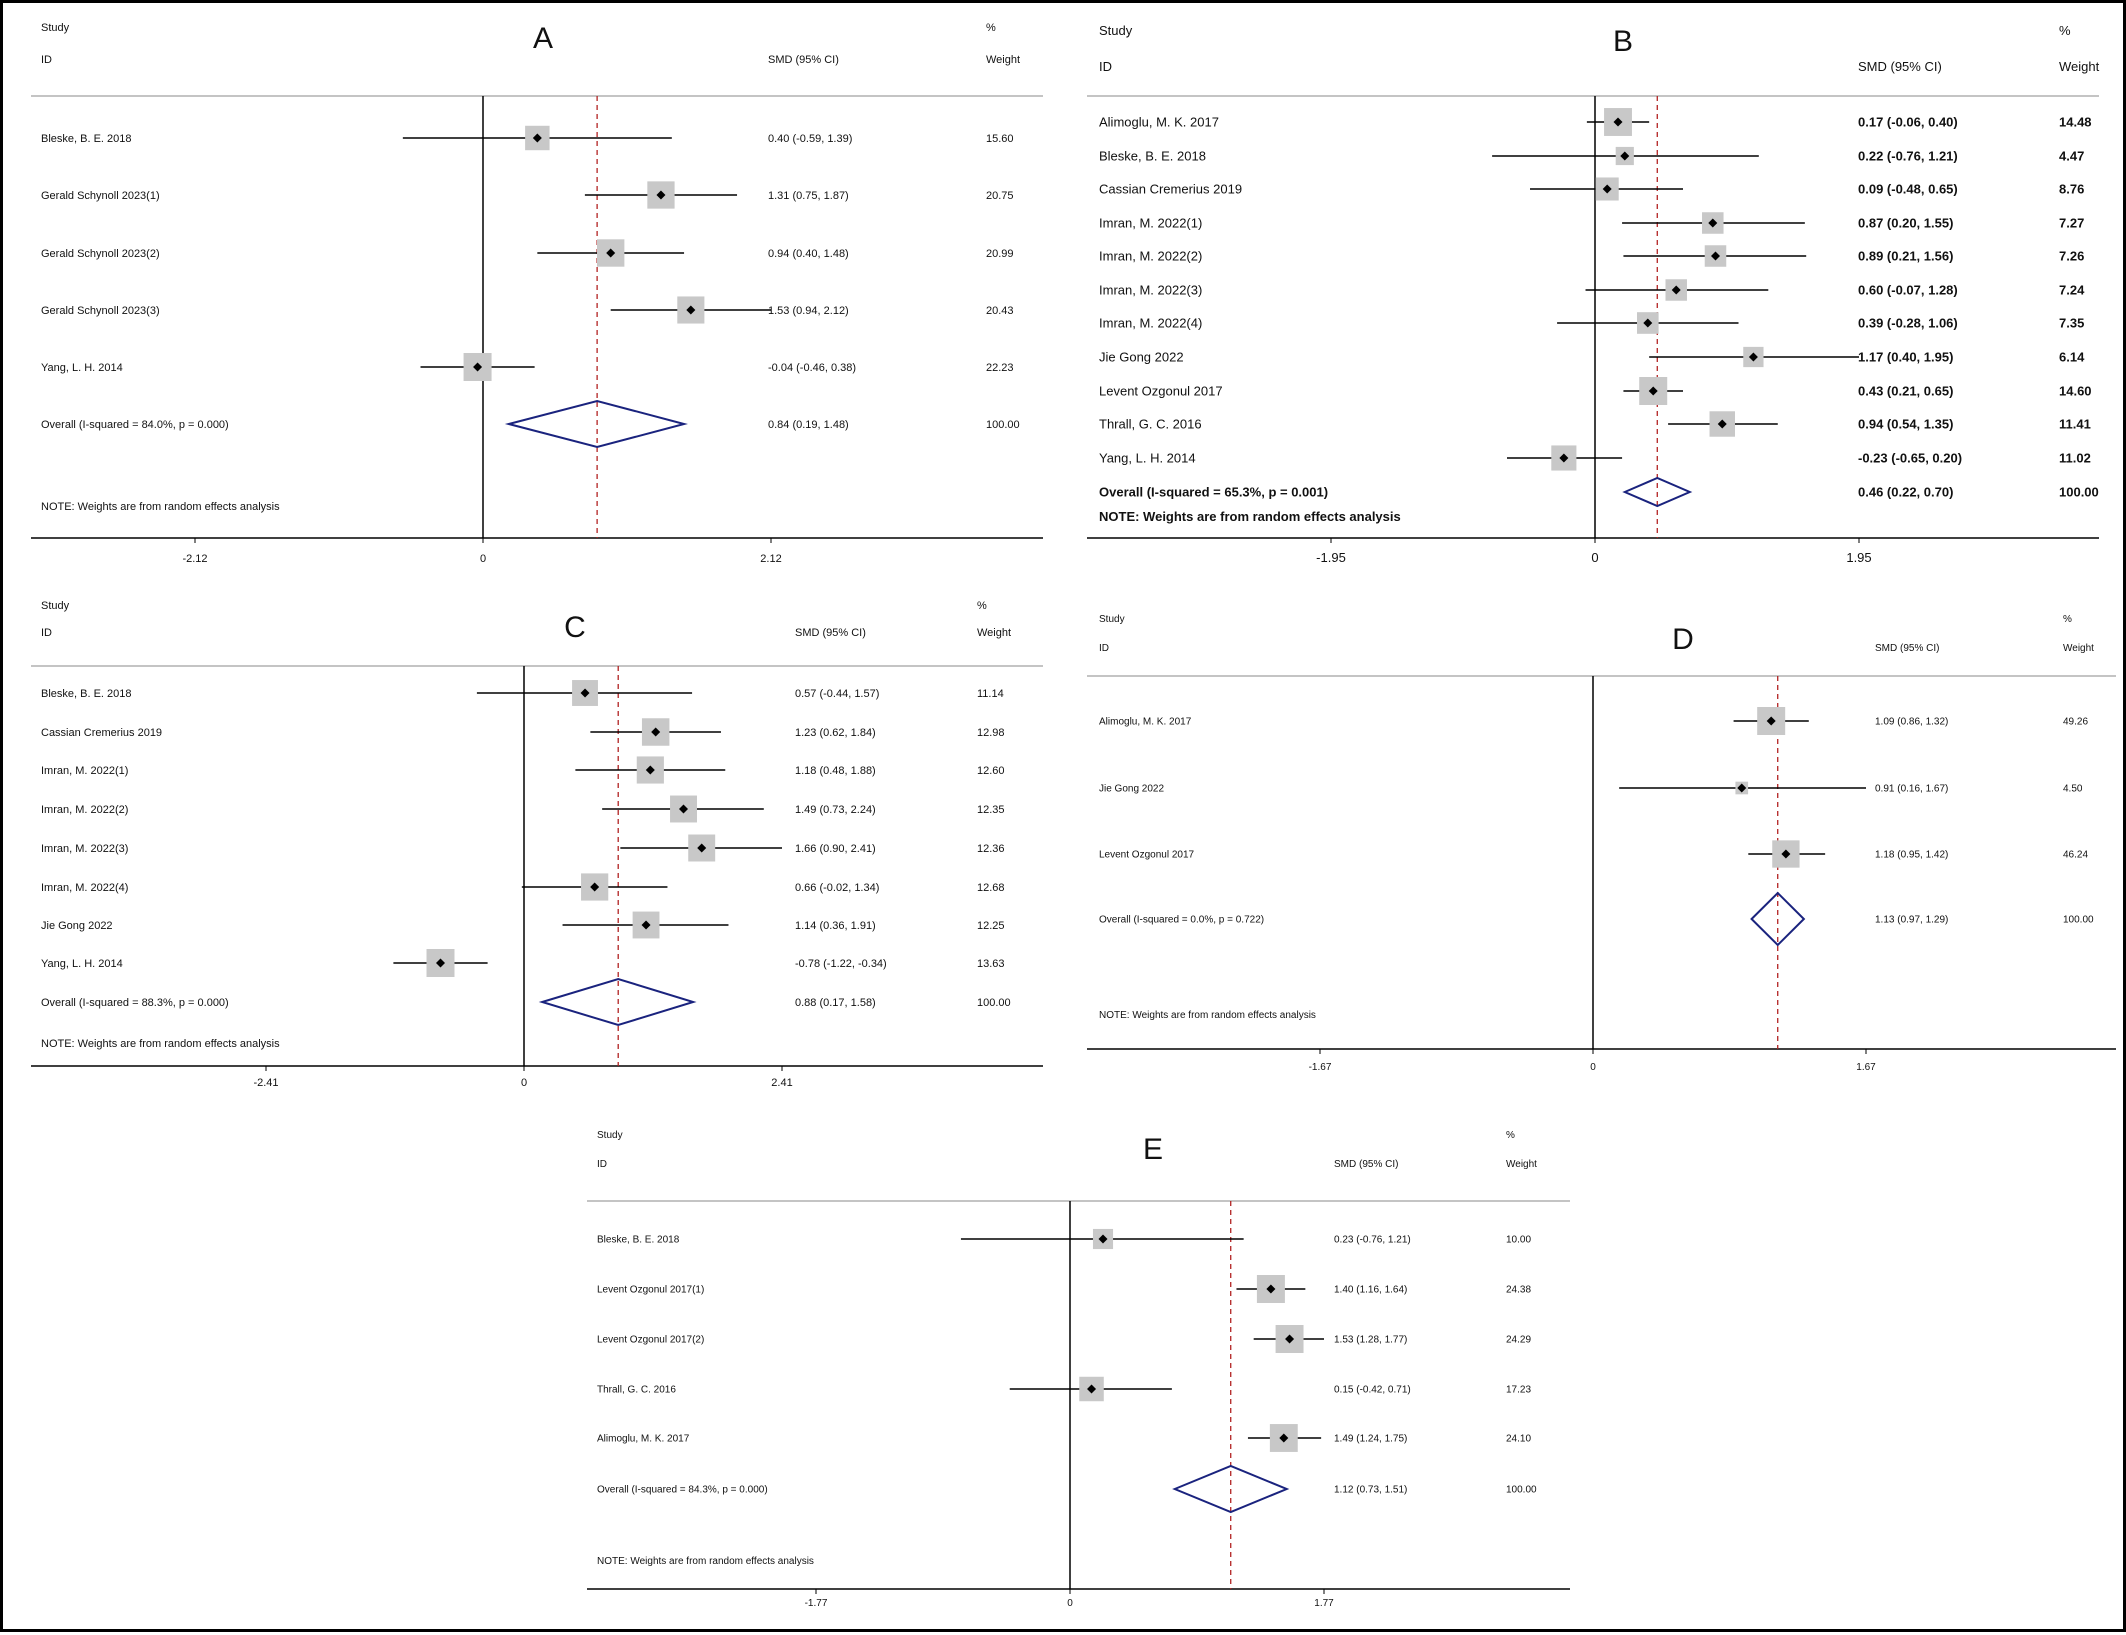 The image size is (2126, 1635). What do you see at coordinates (2075, 458) in the screenshot?
I see `study-weight-text: 11.02` at bounding box center [2075, 458].